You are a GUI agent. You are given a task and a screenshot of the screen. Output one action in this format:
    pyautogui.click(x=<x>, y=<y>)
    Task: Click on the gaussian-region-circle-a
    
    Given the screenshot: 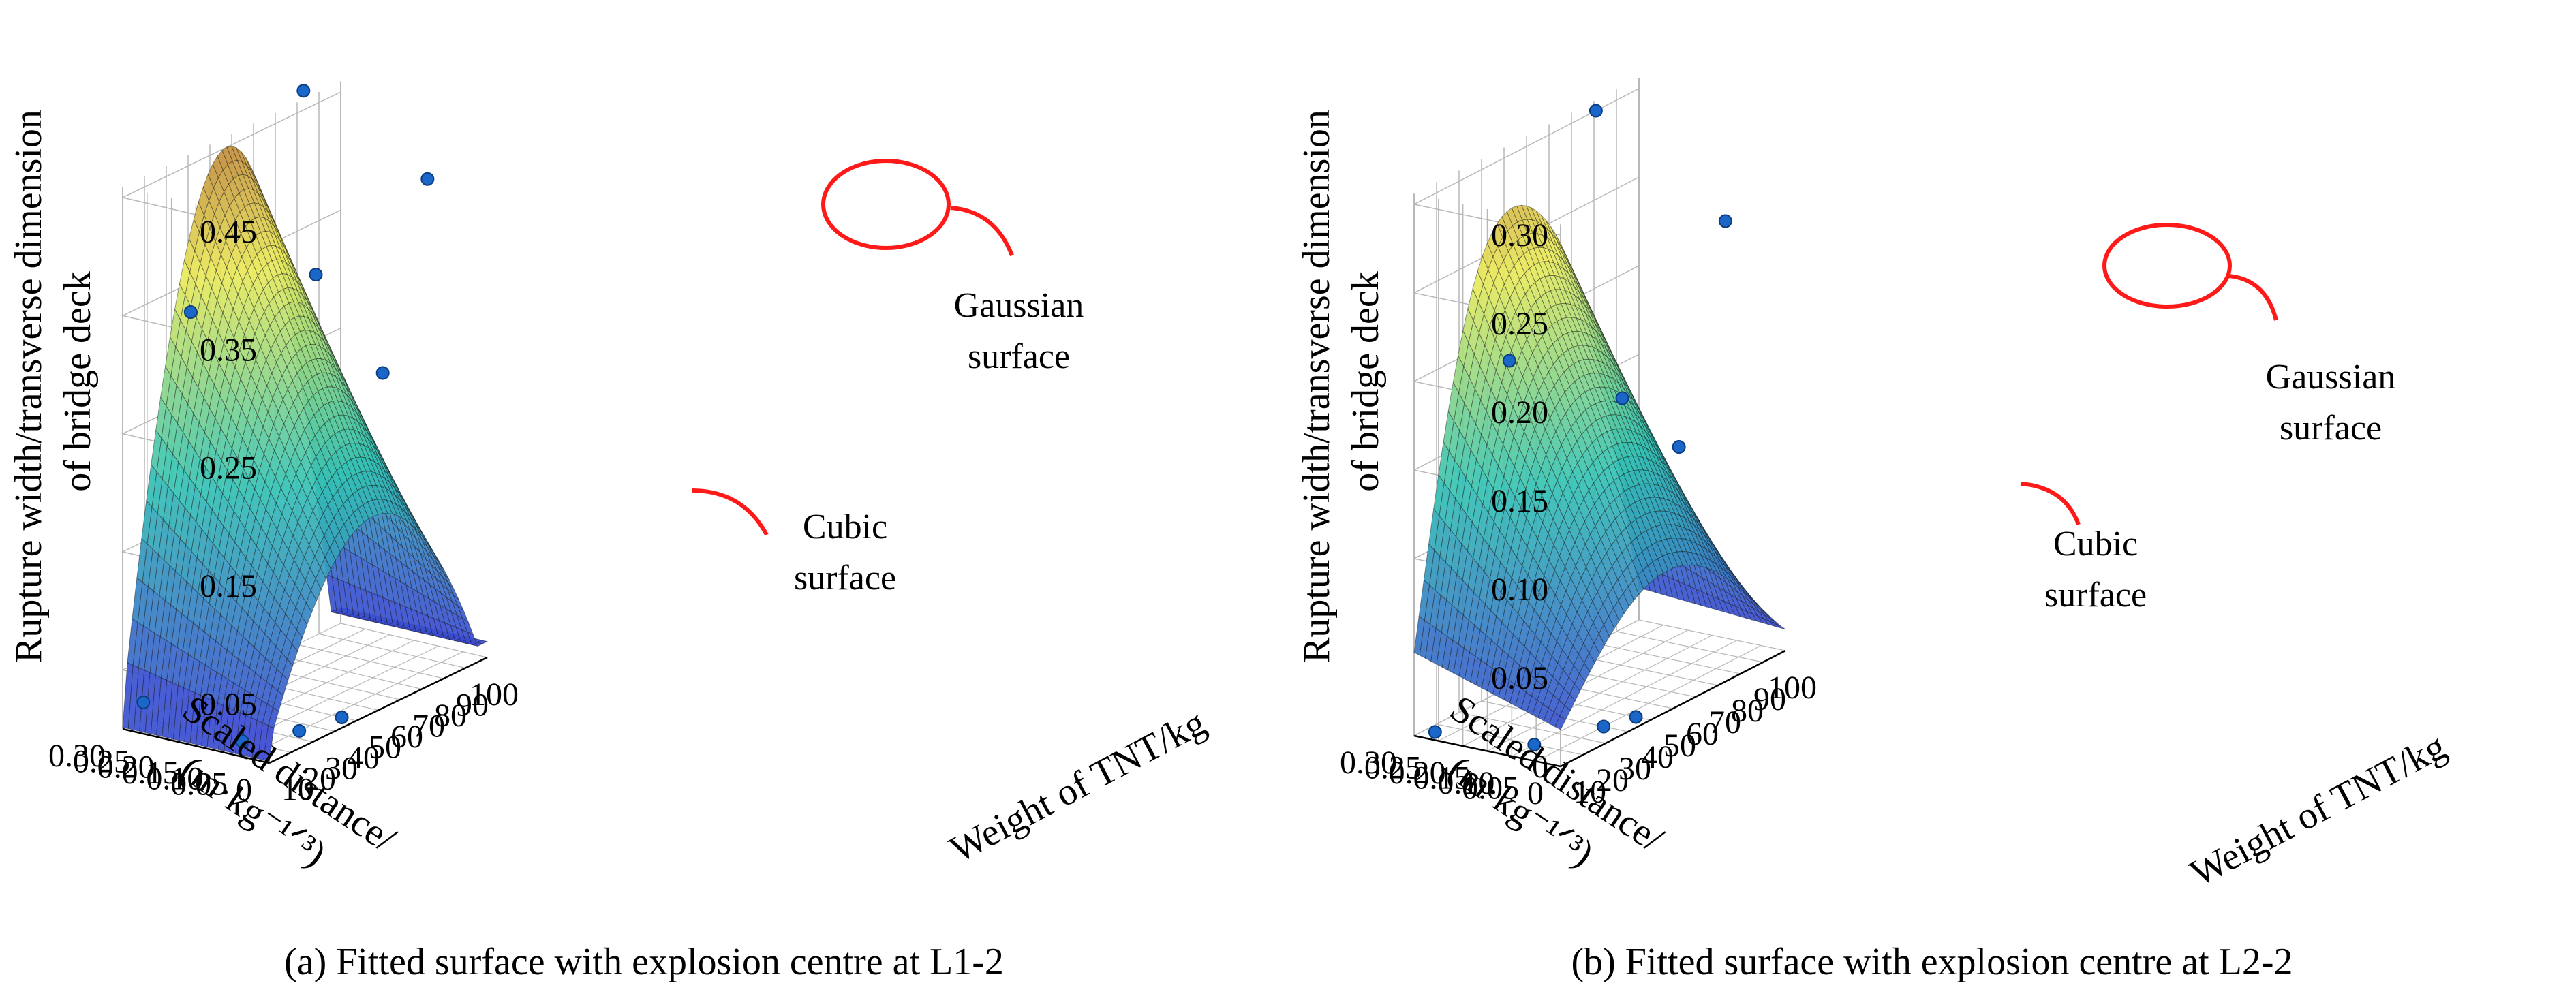 What is the action you would take?
    pyautogui.click(x=886, y=204)
    